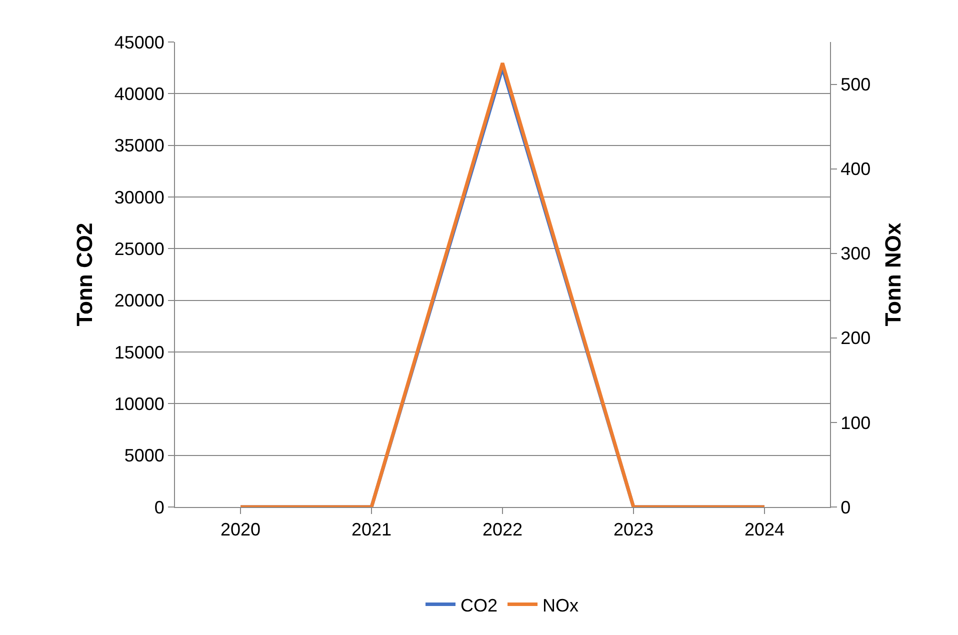  Describe the element at coordinates (371, 530) in the screenshot. I see `x-tick-label: 2021` at that location.